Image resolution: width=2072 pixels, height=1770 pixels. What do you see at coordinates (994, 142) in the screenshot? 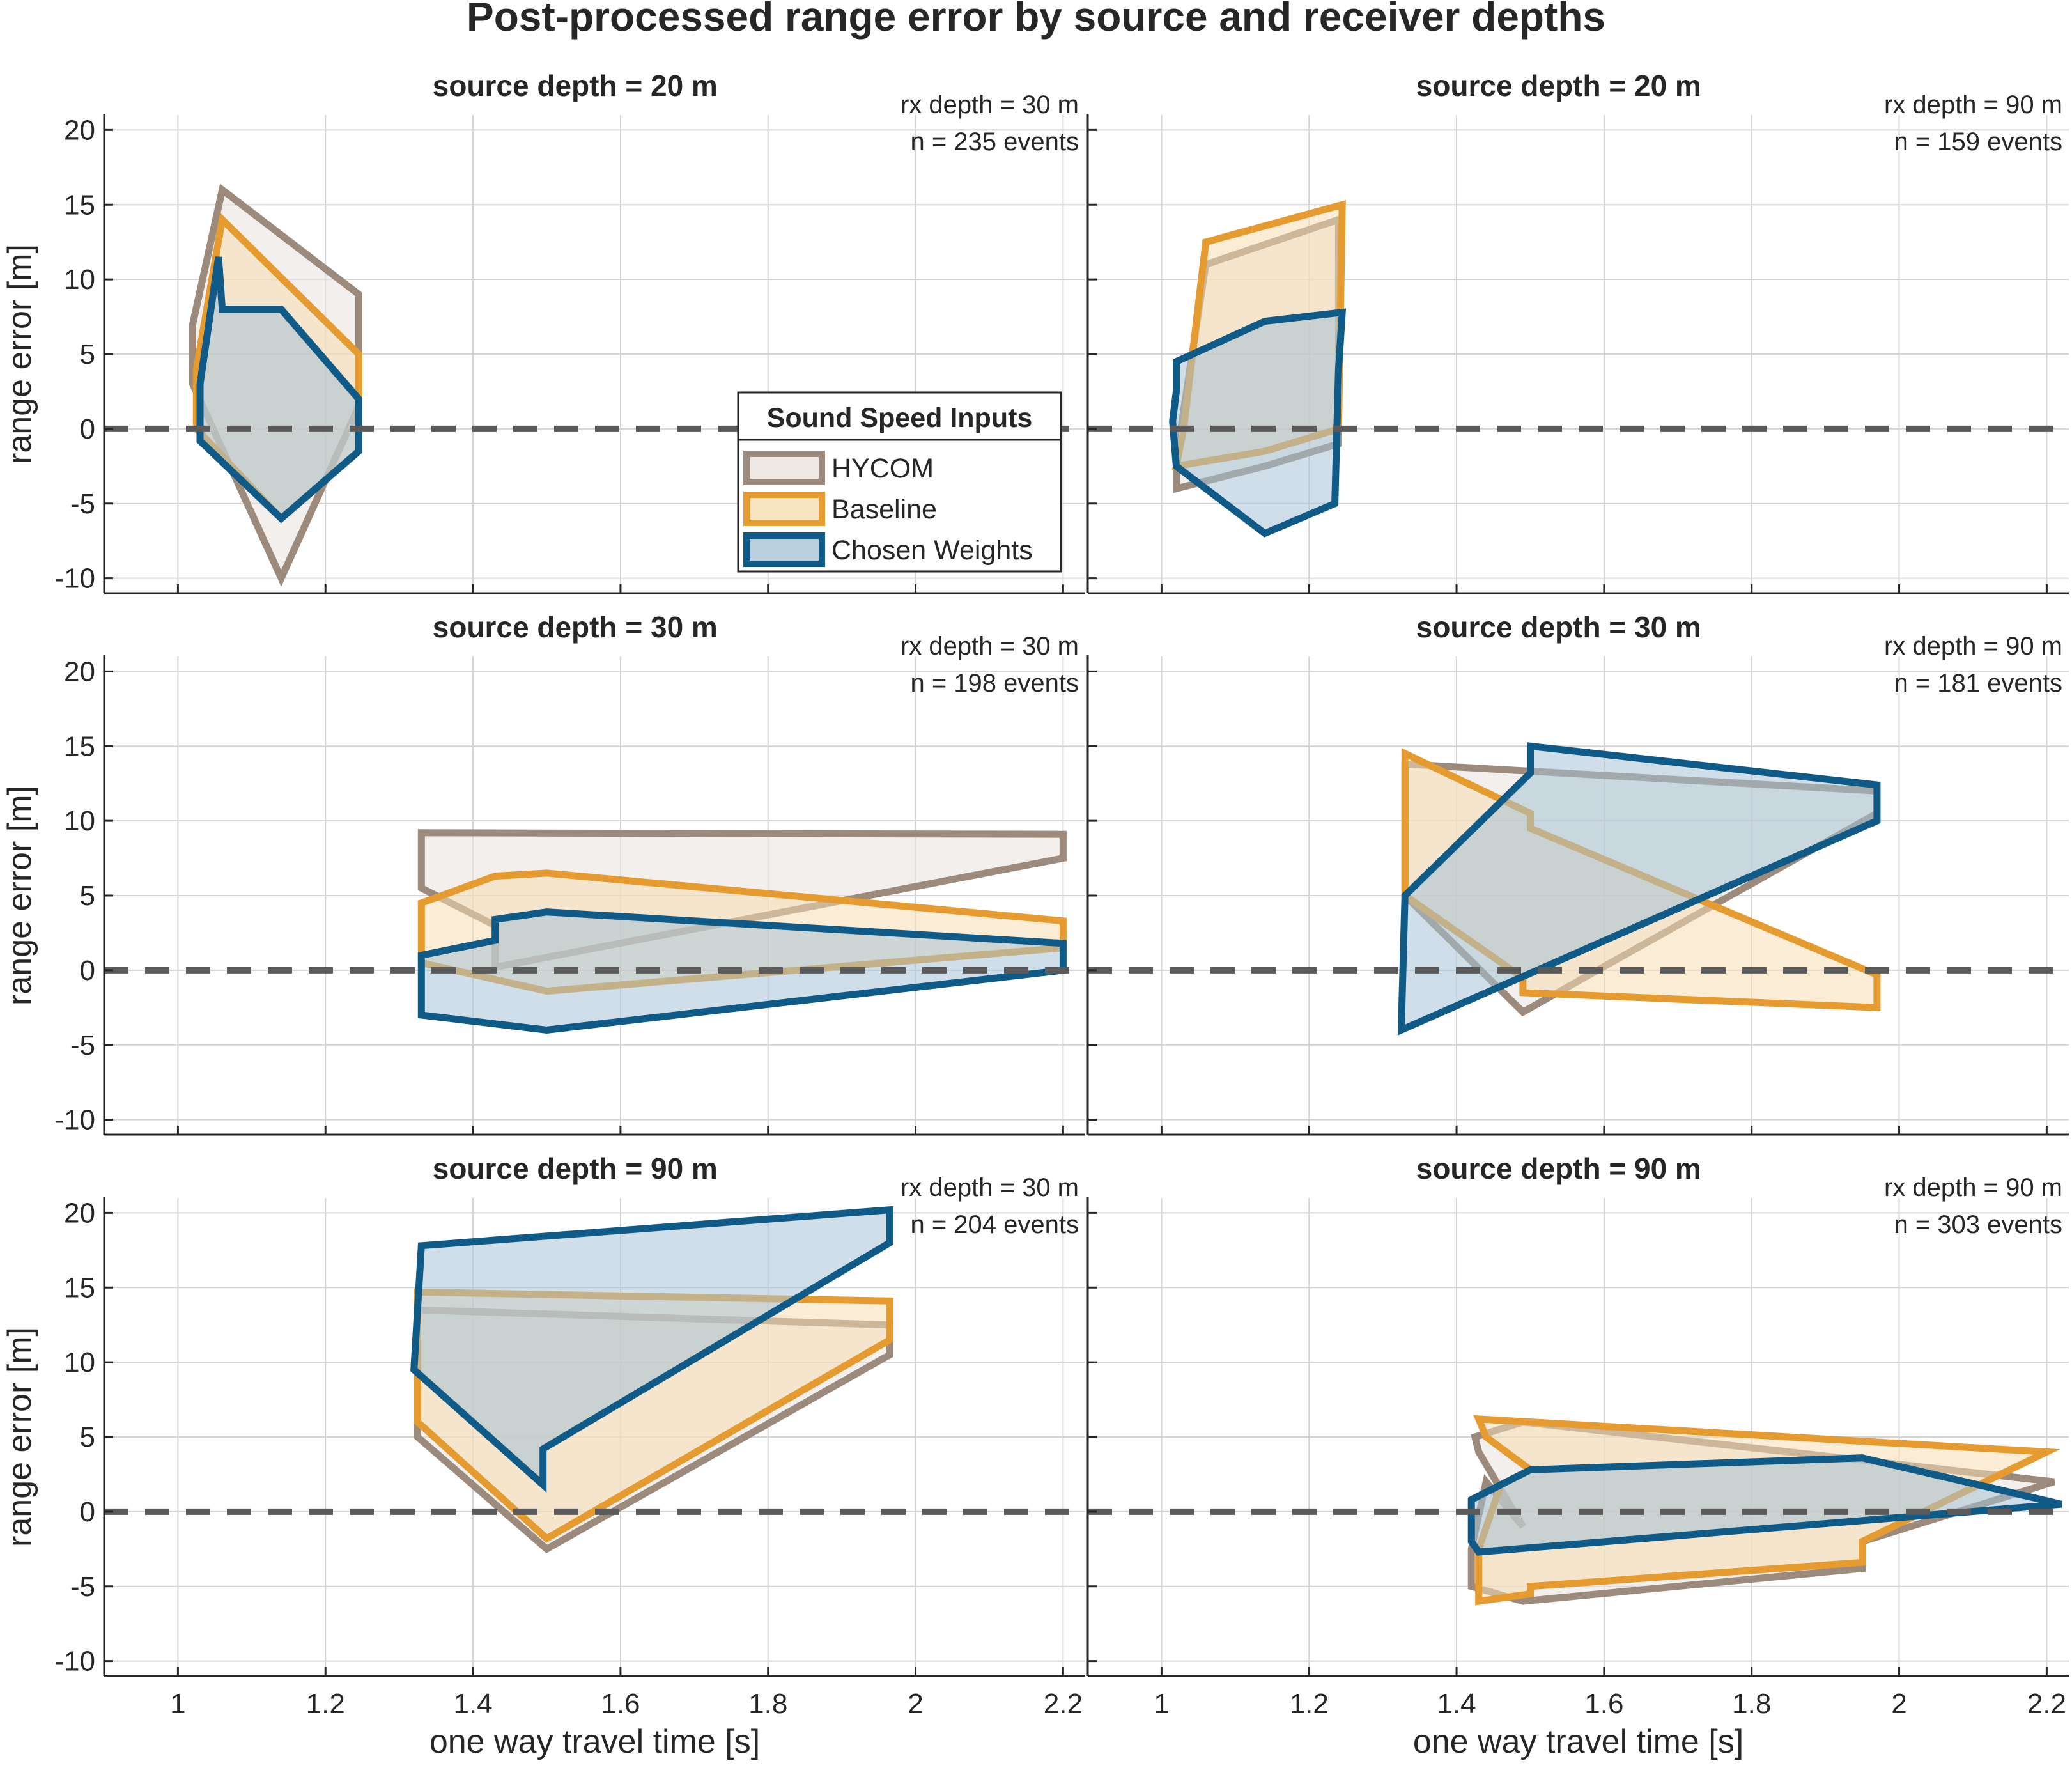
I see `subplot-annotation: n = 235 events` at bounding box center [994, 142].